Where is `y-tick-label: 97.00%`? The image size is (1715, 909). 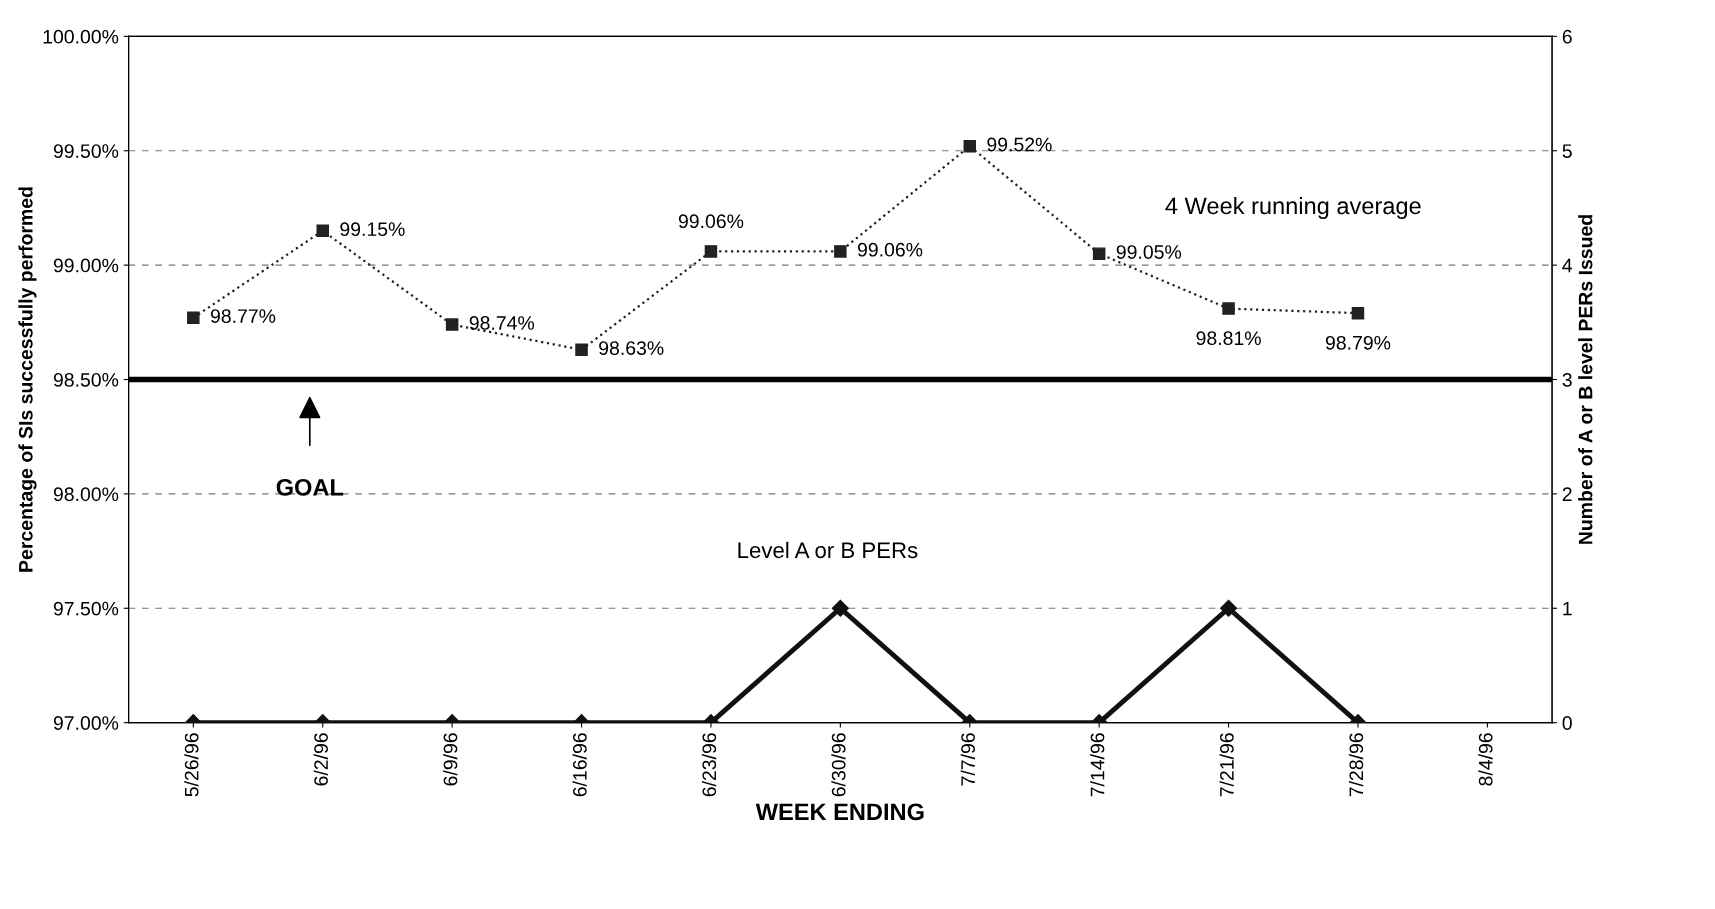 y-tick-label: 97.00% is located at coordinates (86, 723).